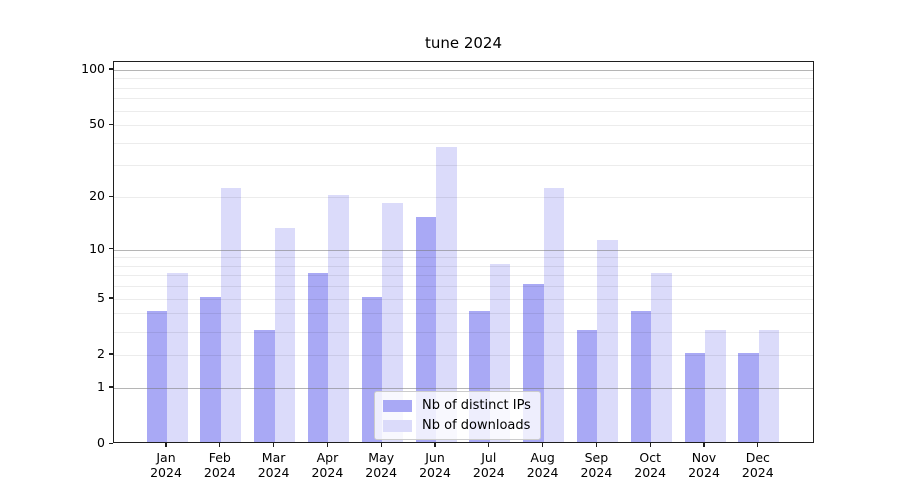 The image size is (900, 500). What do you see at coordinates (381, 465) in the screenshot?
I see `x-tick-label: May 2024` at bounding box center [381, 465].